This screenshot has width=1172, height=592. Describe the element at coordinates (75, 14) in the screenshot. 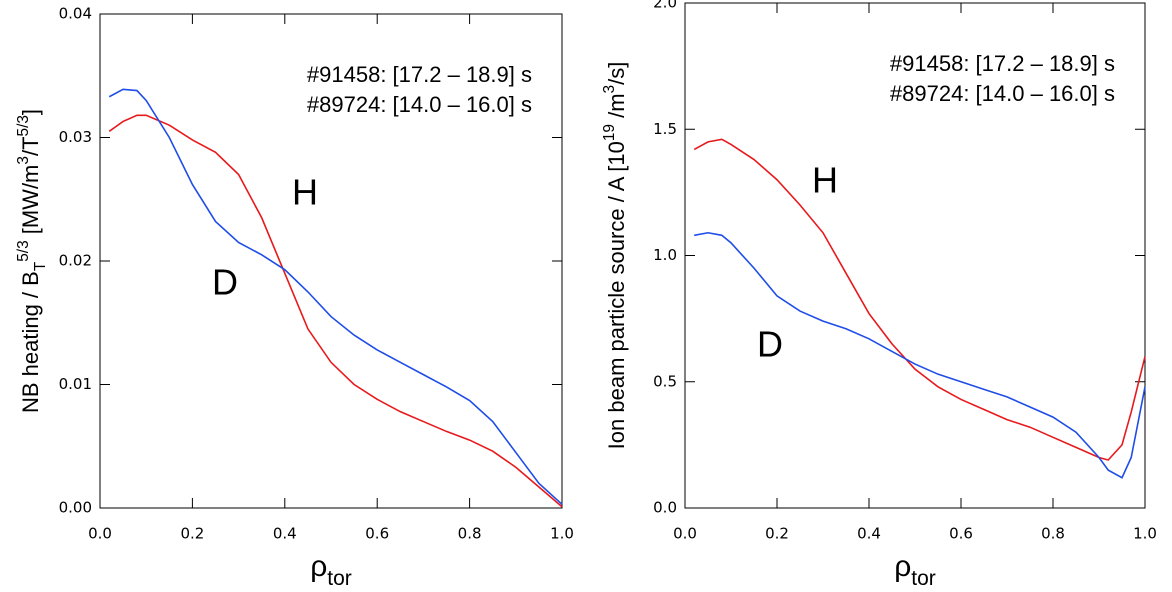

I see `y-tick-label: 0.04` at that location.